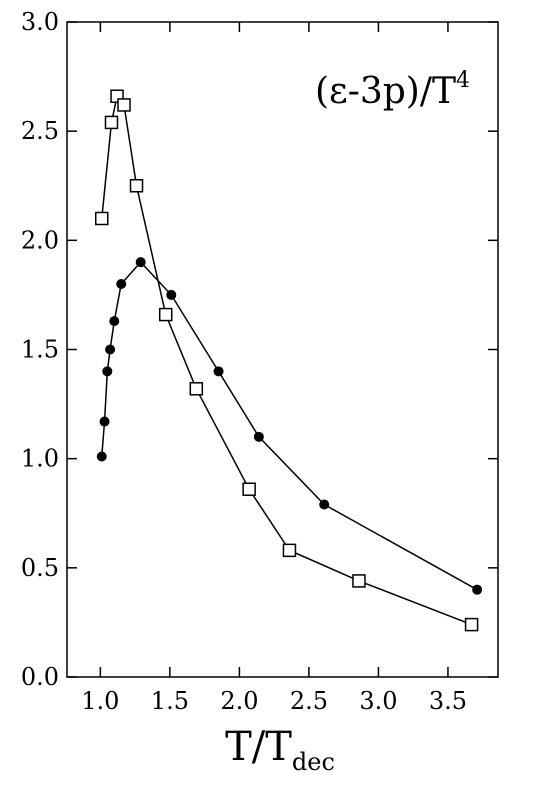  Describe the element at coordinates (170, 701) in the screenshot. I see `x-tick-label: 1.5` at that location.